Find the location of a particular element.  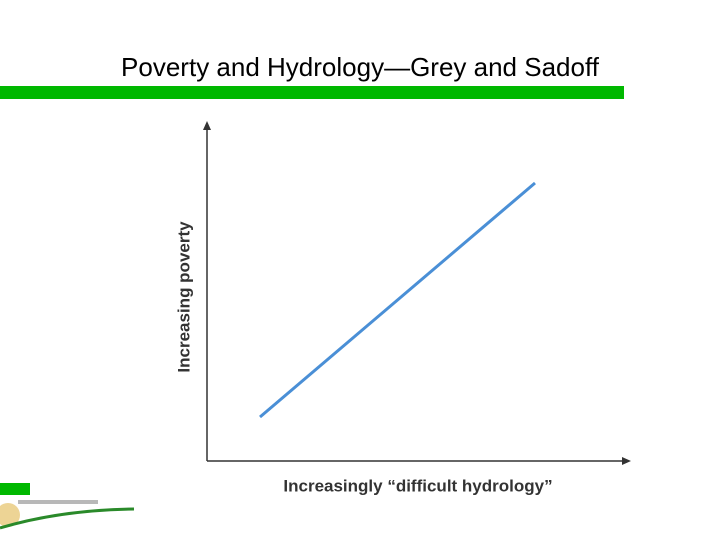

x-axis-arrow is located at coordinates (626, 461).